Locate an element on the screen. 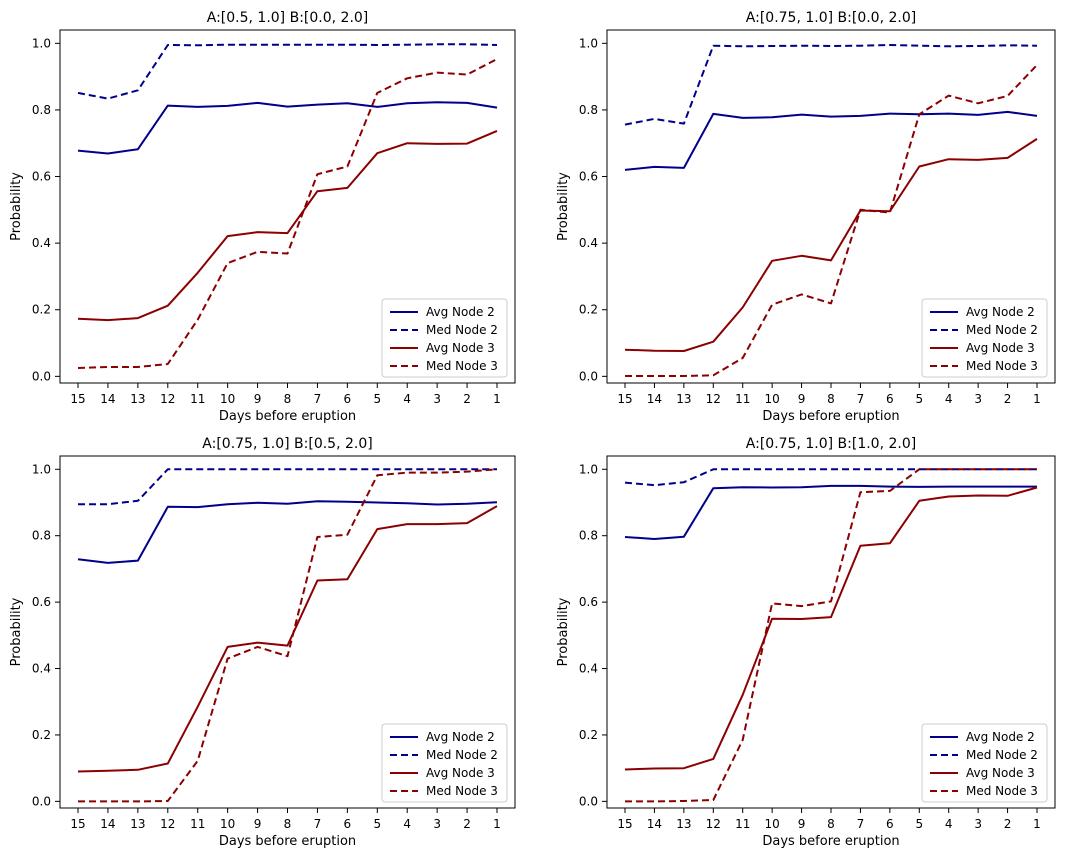 The width and height of the screenshot is (1065, 855). chart-title: A:[0.75, 1.0] B:[0.5, 2.0] is located at coordinates (287, 444).